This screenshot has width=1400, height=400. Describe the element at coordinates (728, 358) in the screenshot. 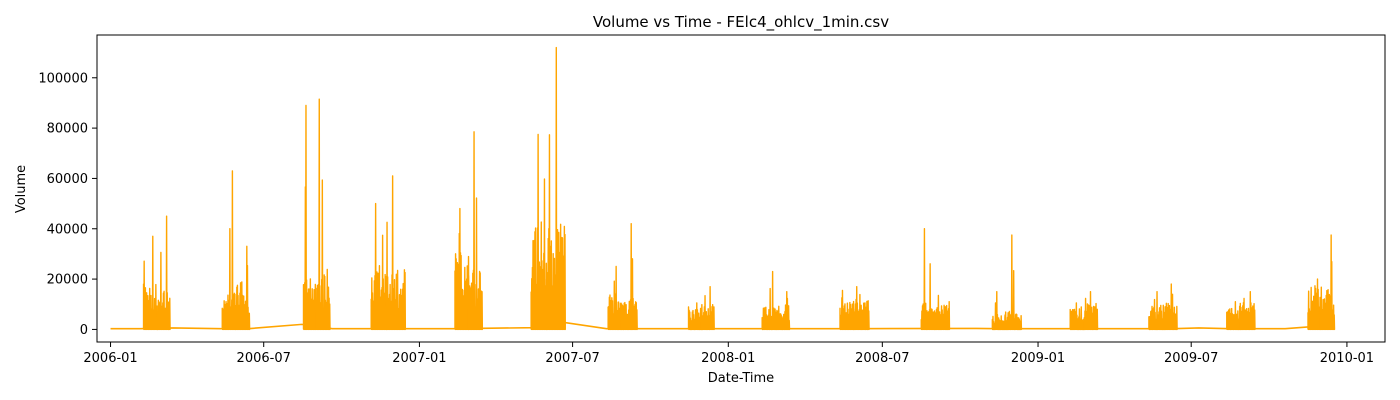

I see `x-tick-label: 2008-01` at that location.